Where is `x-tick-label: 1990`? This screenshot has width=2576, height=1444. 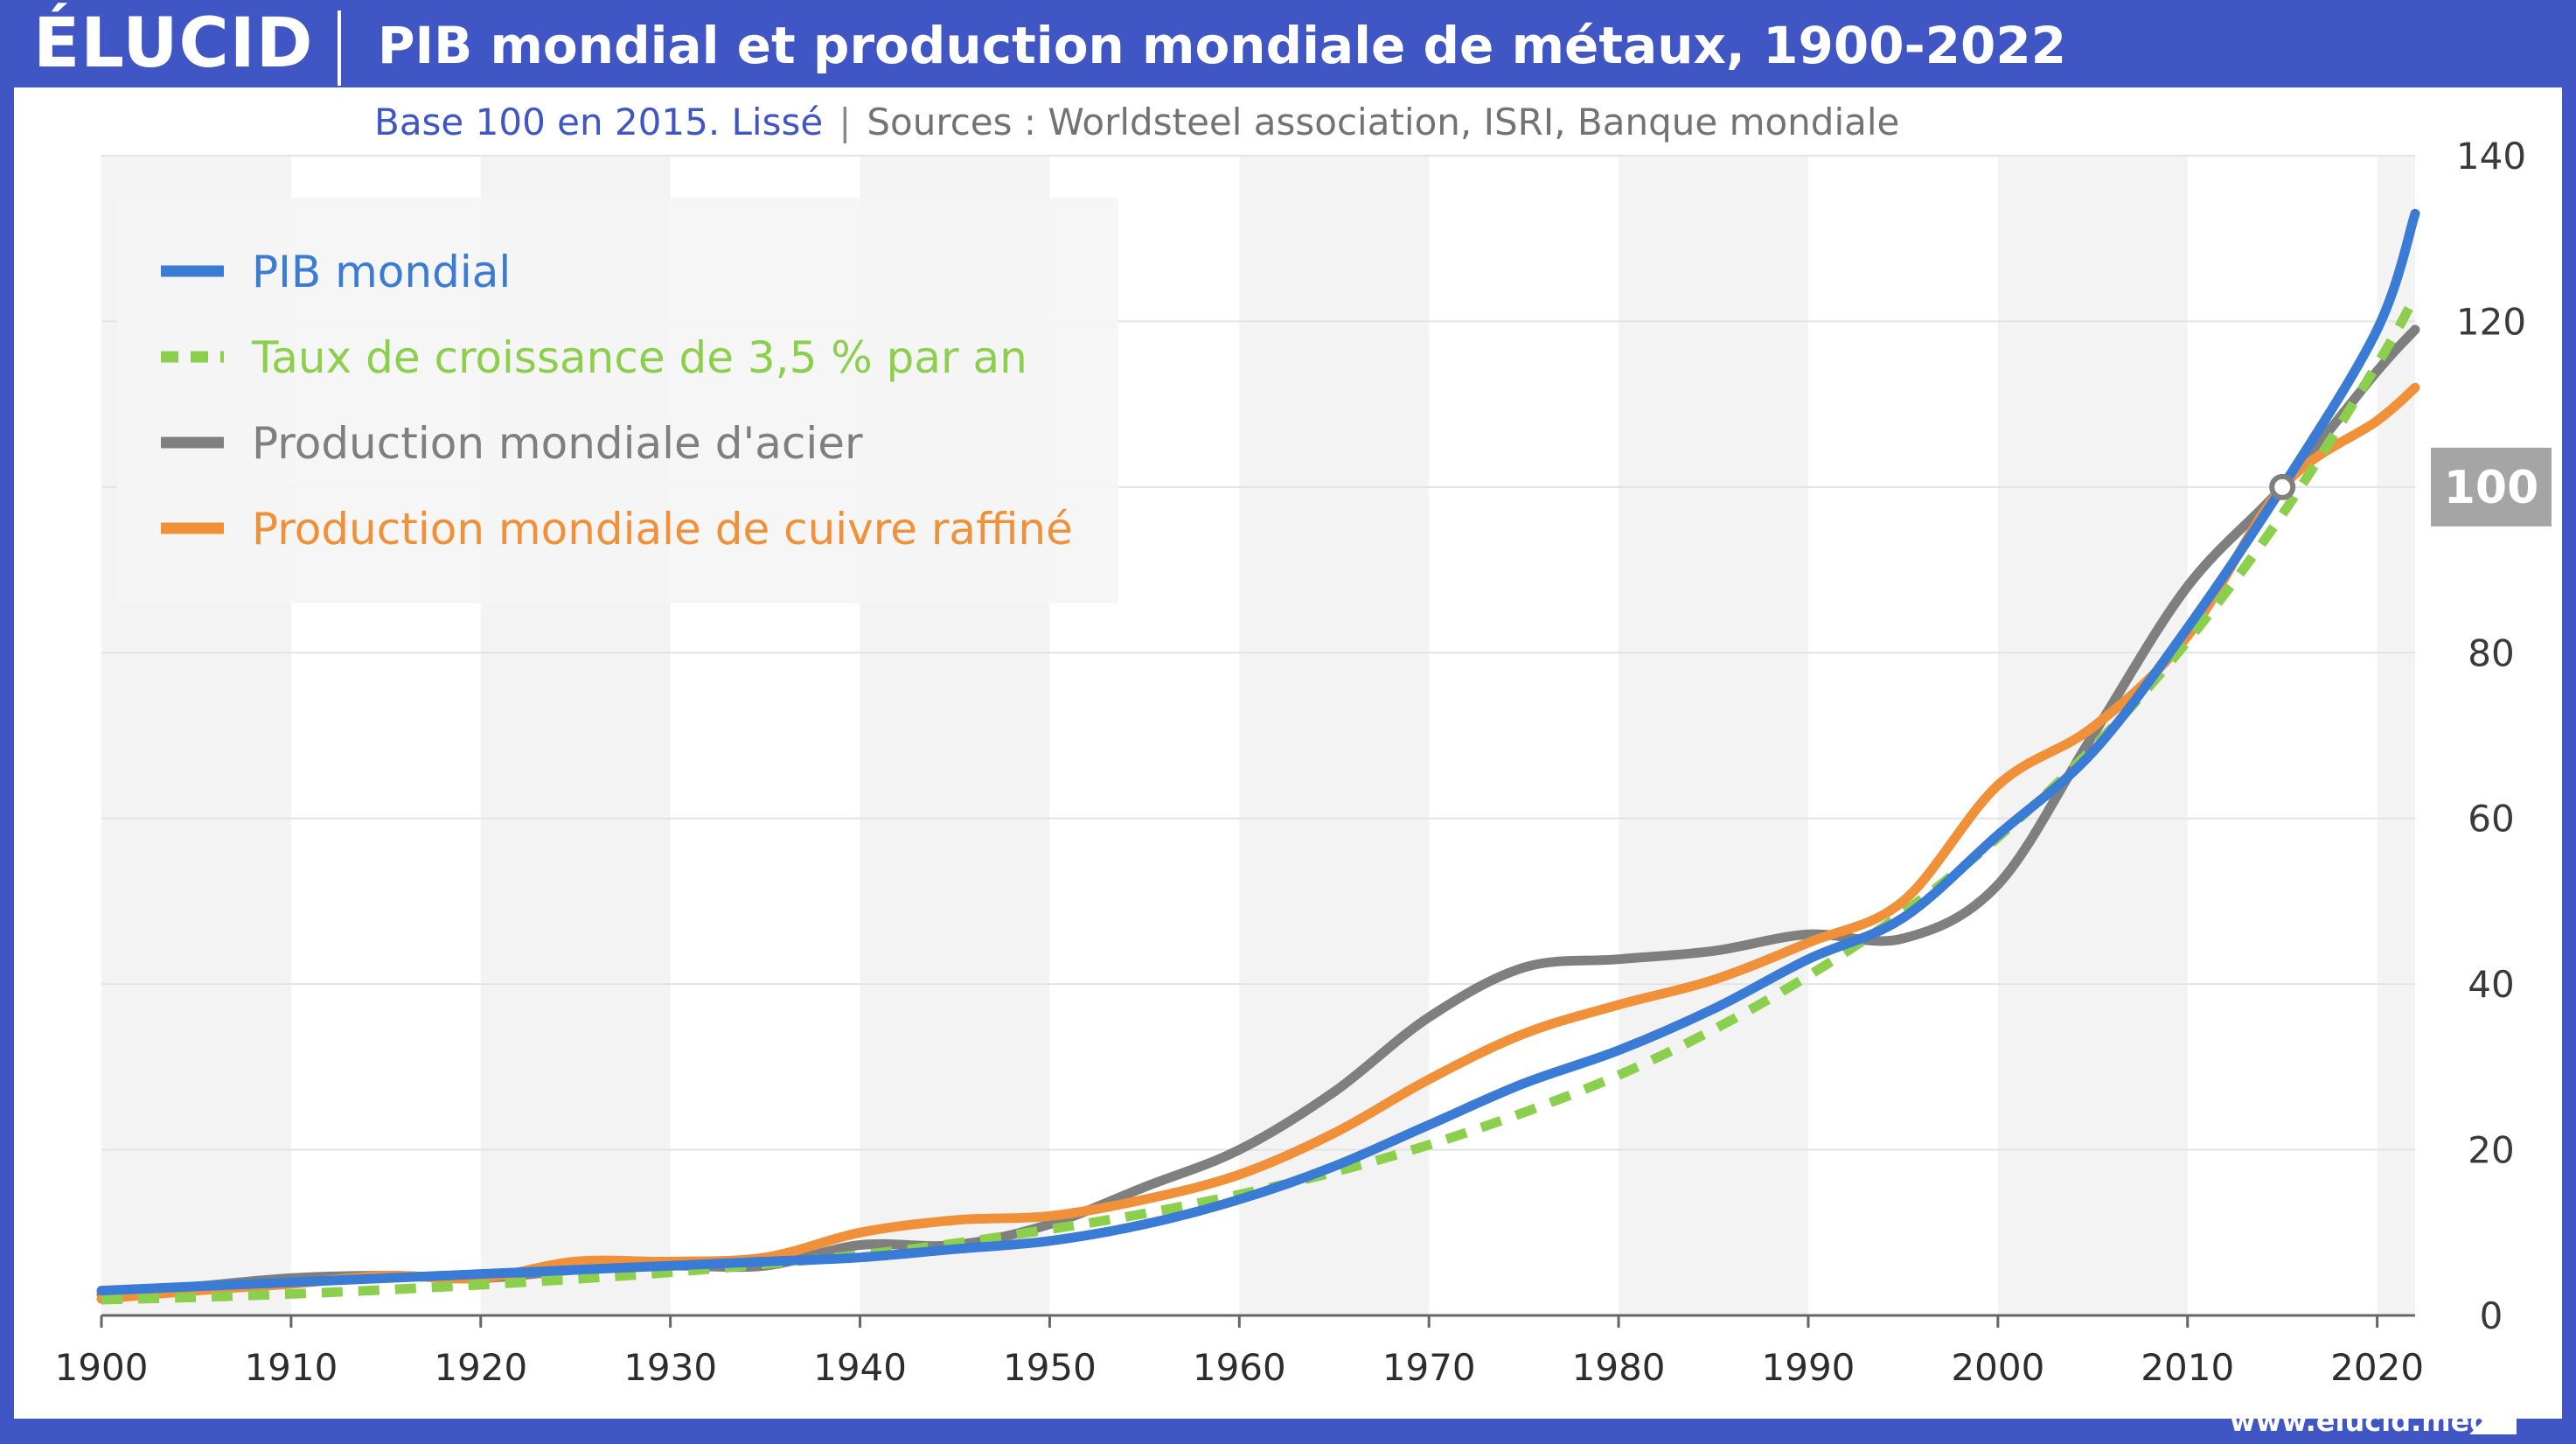
x-tick-label: 1990 is located at coordinates (1809, 1367).